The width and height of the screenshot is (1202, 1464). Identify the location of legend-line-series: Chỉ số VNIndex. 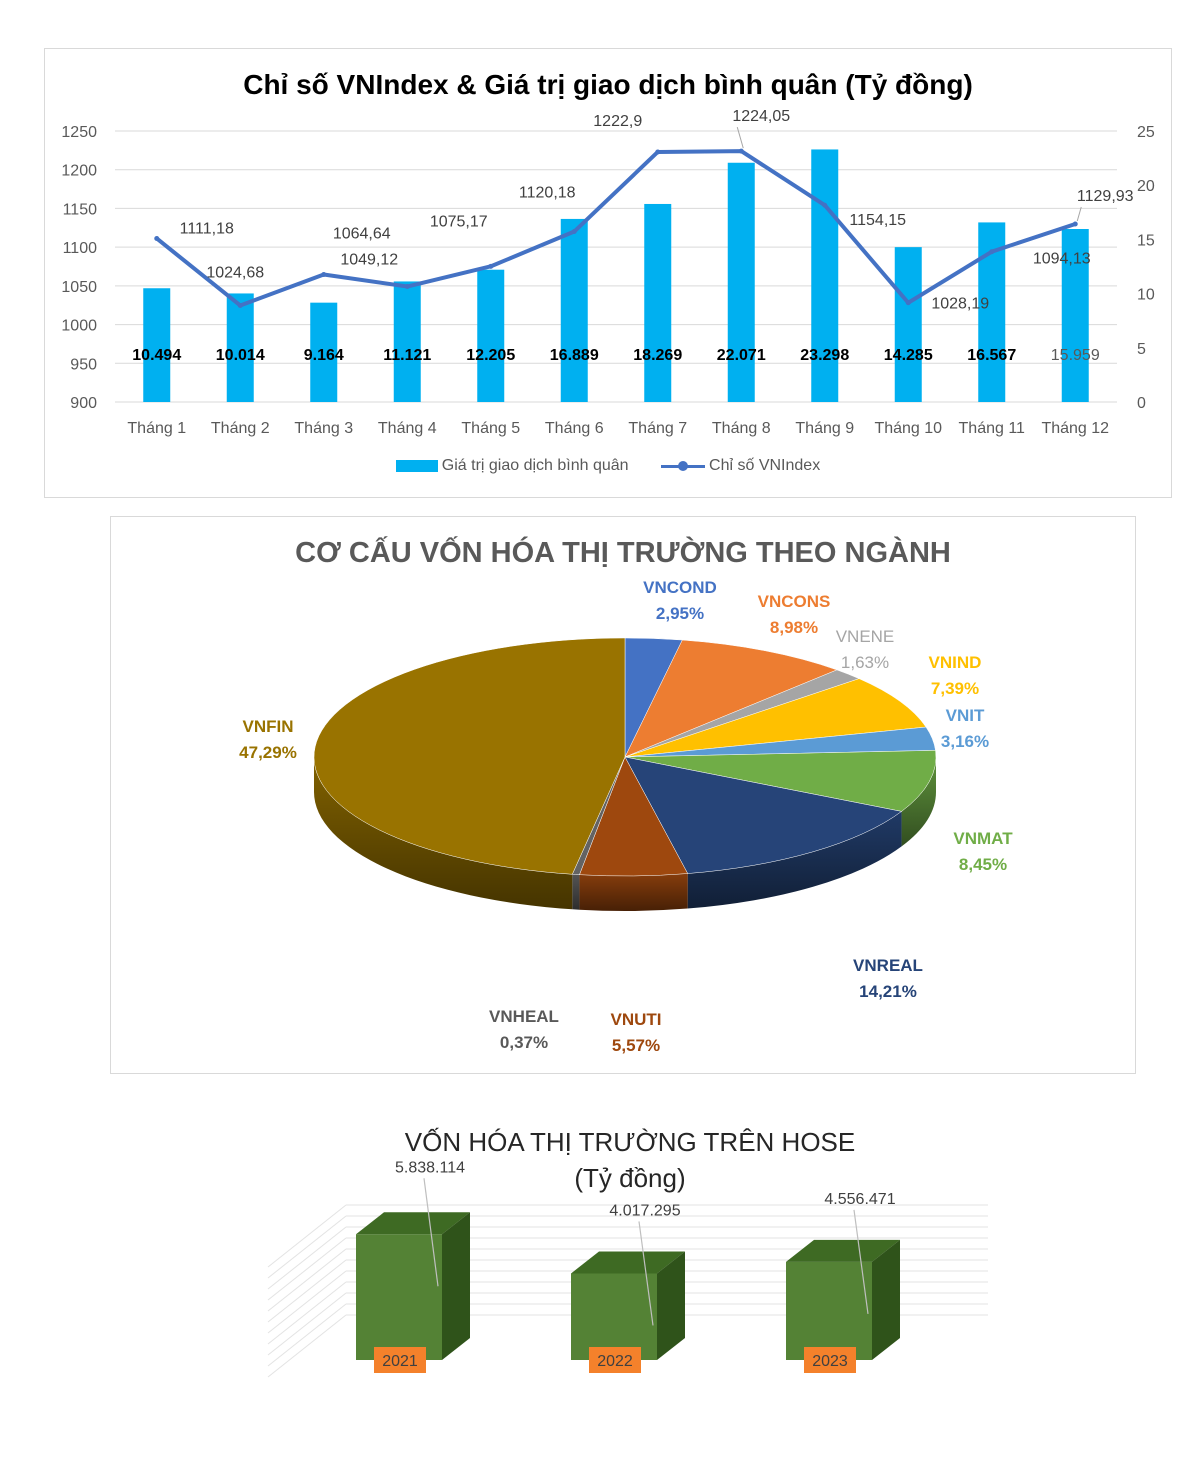
(740, 466).